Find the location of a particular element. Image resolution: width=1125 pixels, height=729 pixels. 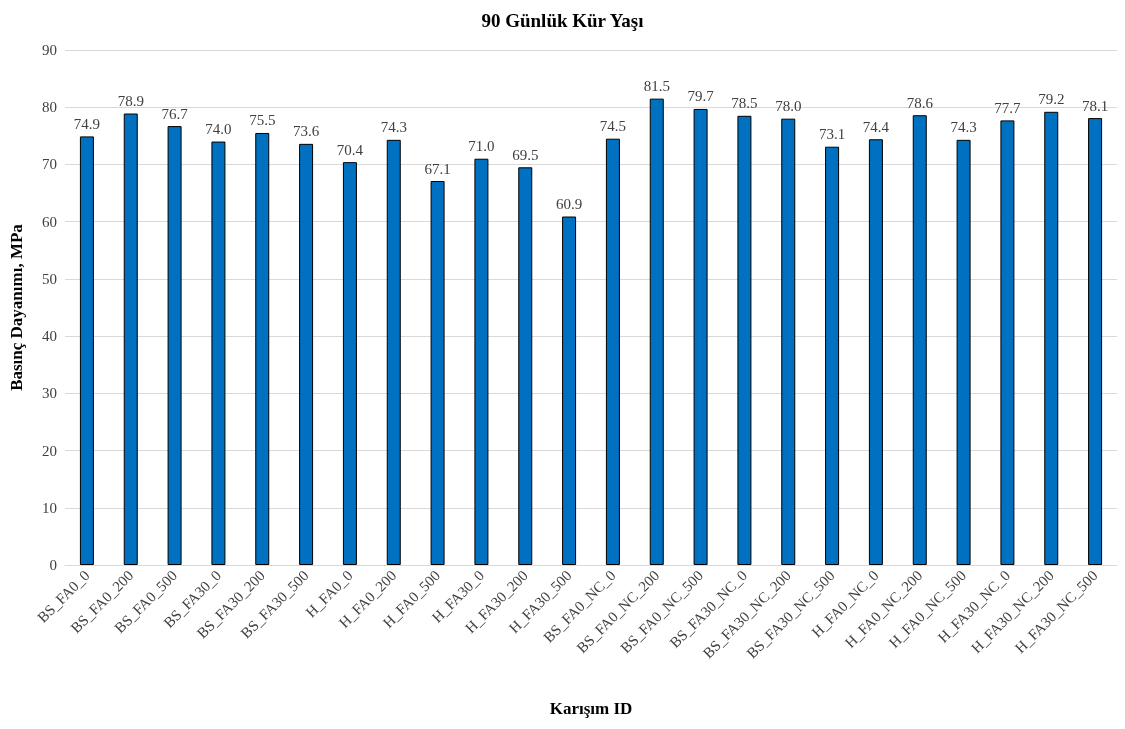

data-label: 74.4 is located at coordinates (876, 126).